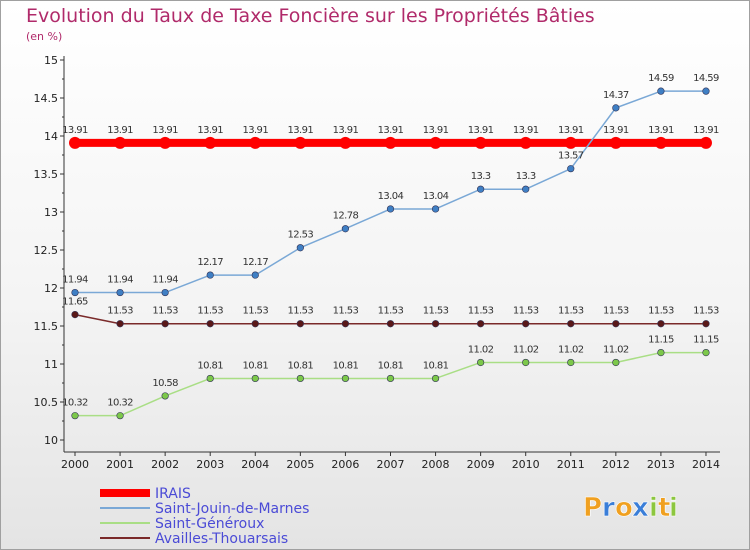  Describe the element at coordinates (673, 508) in the screenshot. I see `logo-letter: i` at that location.